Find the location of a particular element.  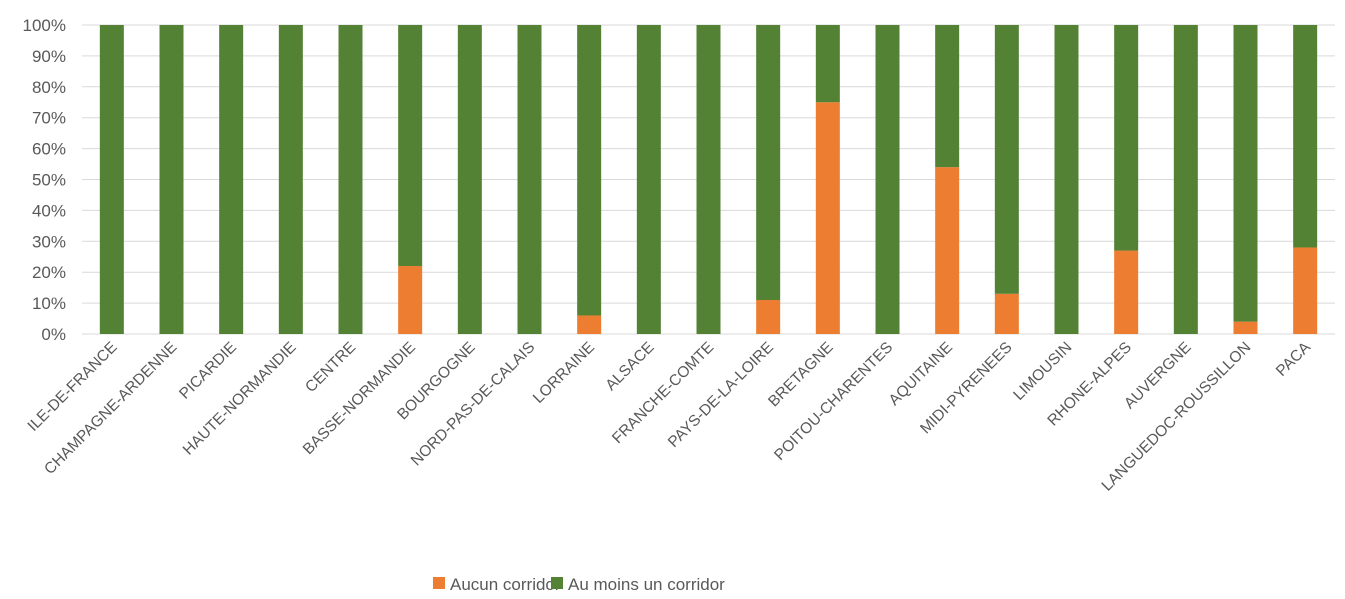

x-tick-label: LORRAINE is located at coordinates (564, 373).